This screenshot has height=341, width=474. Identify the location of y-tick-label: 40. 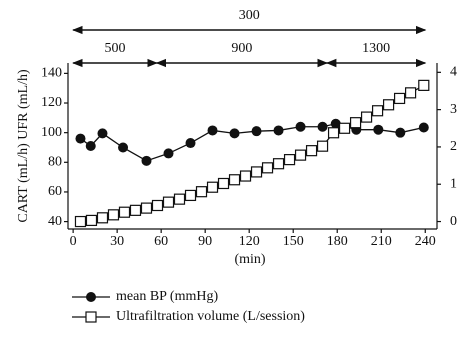
(55, 221).